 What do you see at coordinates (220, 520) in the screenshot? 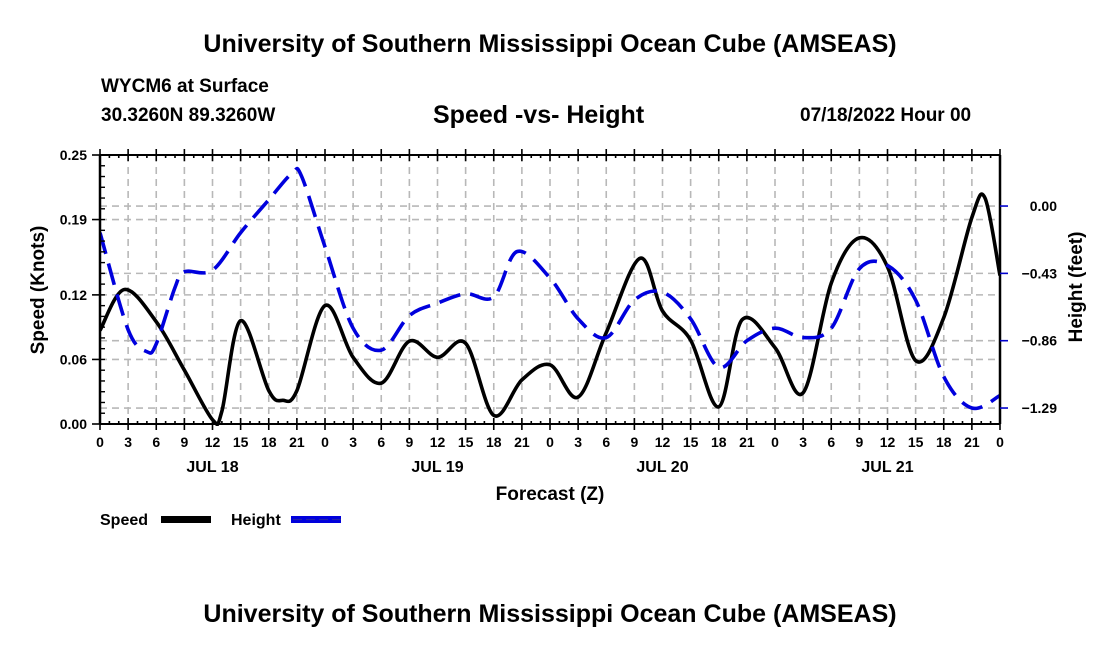
I see `legend: Speed Height` at bounding box center [220, 520].